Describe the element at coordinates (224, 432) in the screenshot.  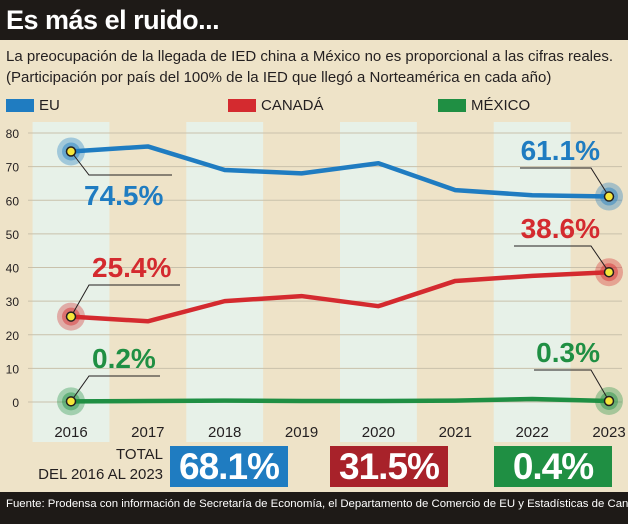
I see `x-tick-label: 2018` at that location.